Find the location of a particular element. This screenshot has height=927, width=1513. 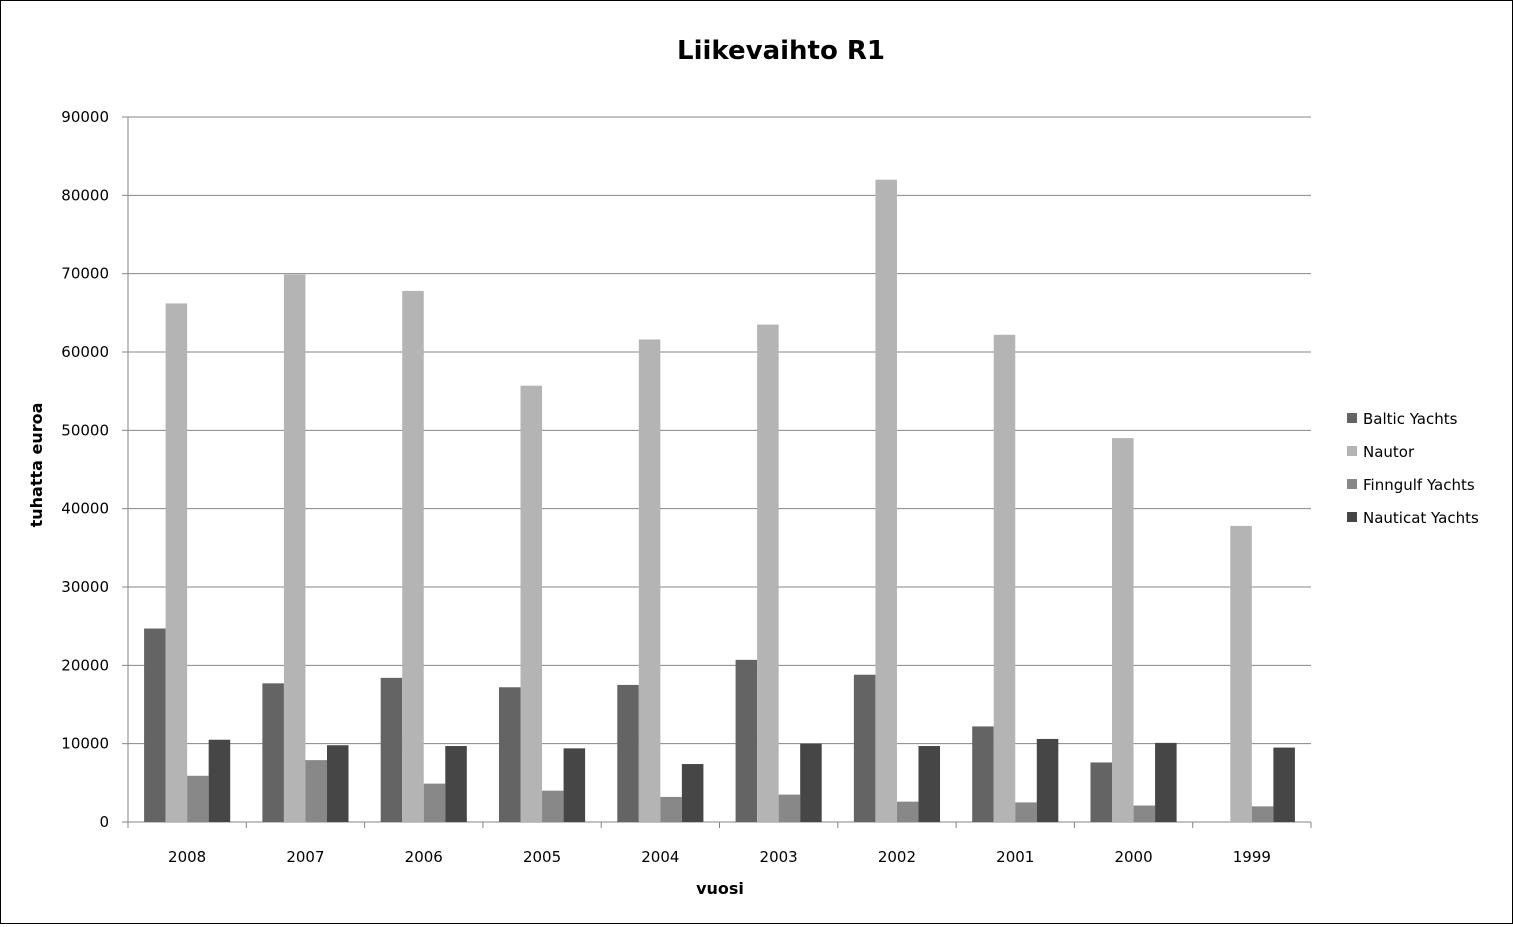

x-tick-label: 2001 is located at coordinates (1015, 857).